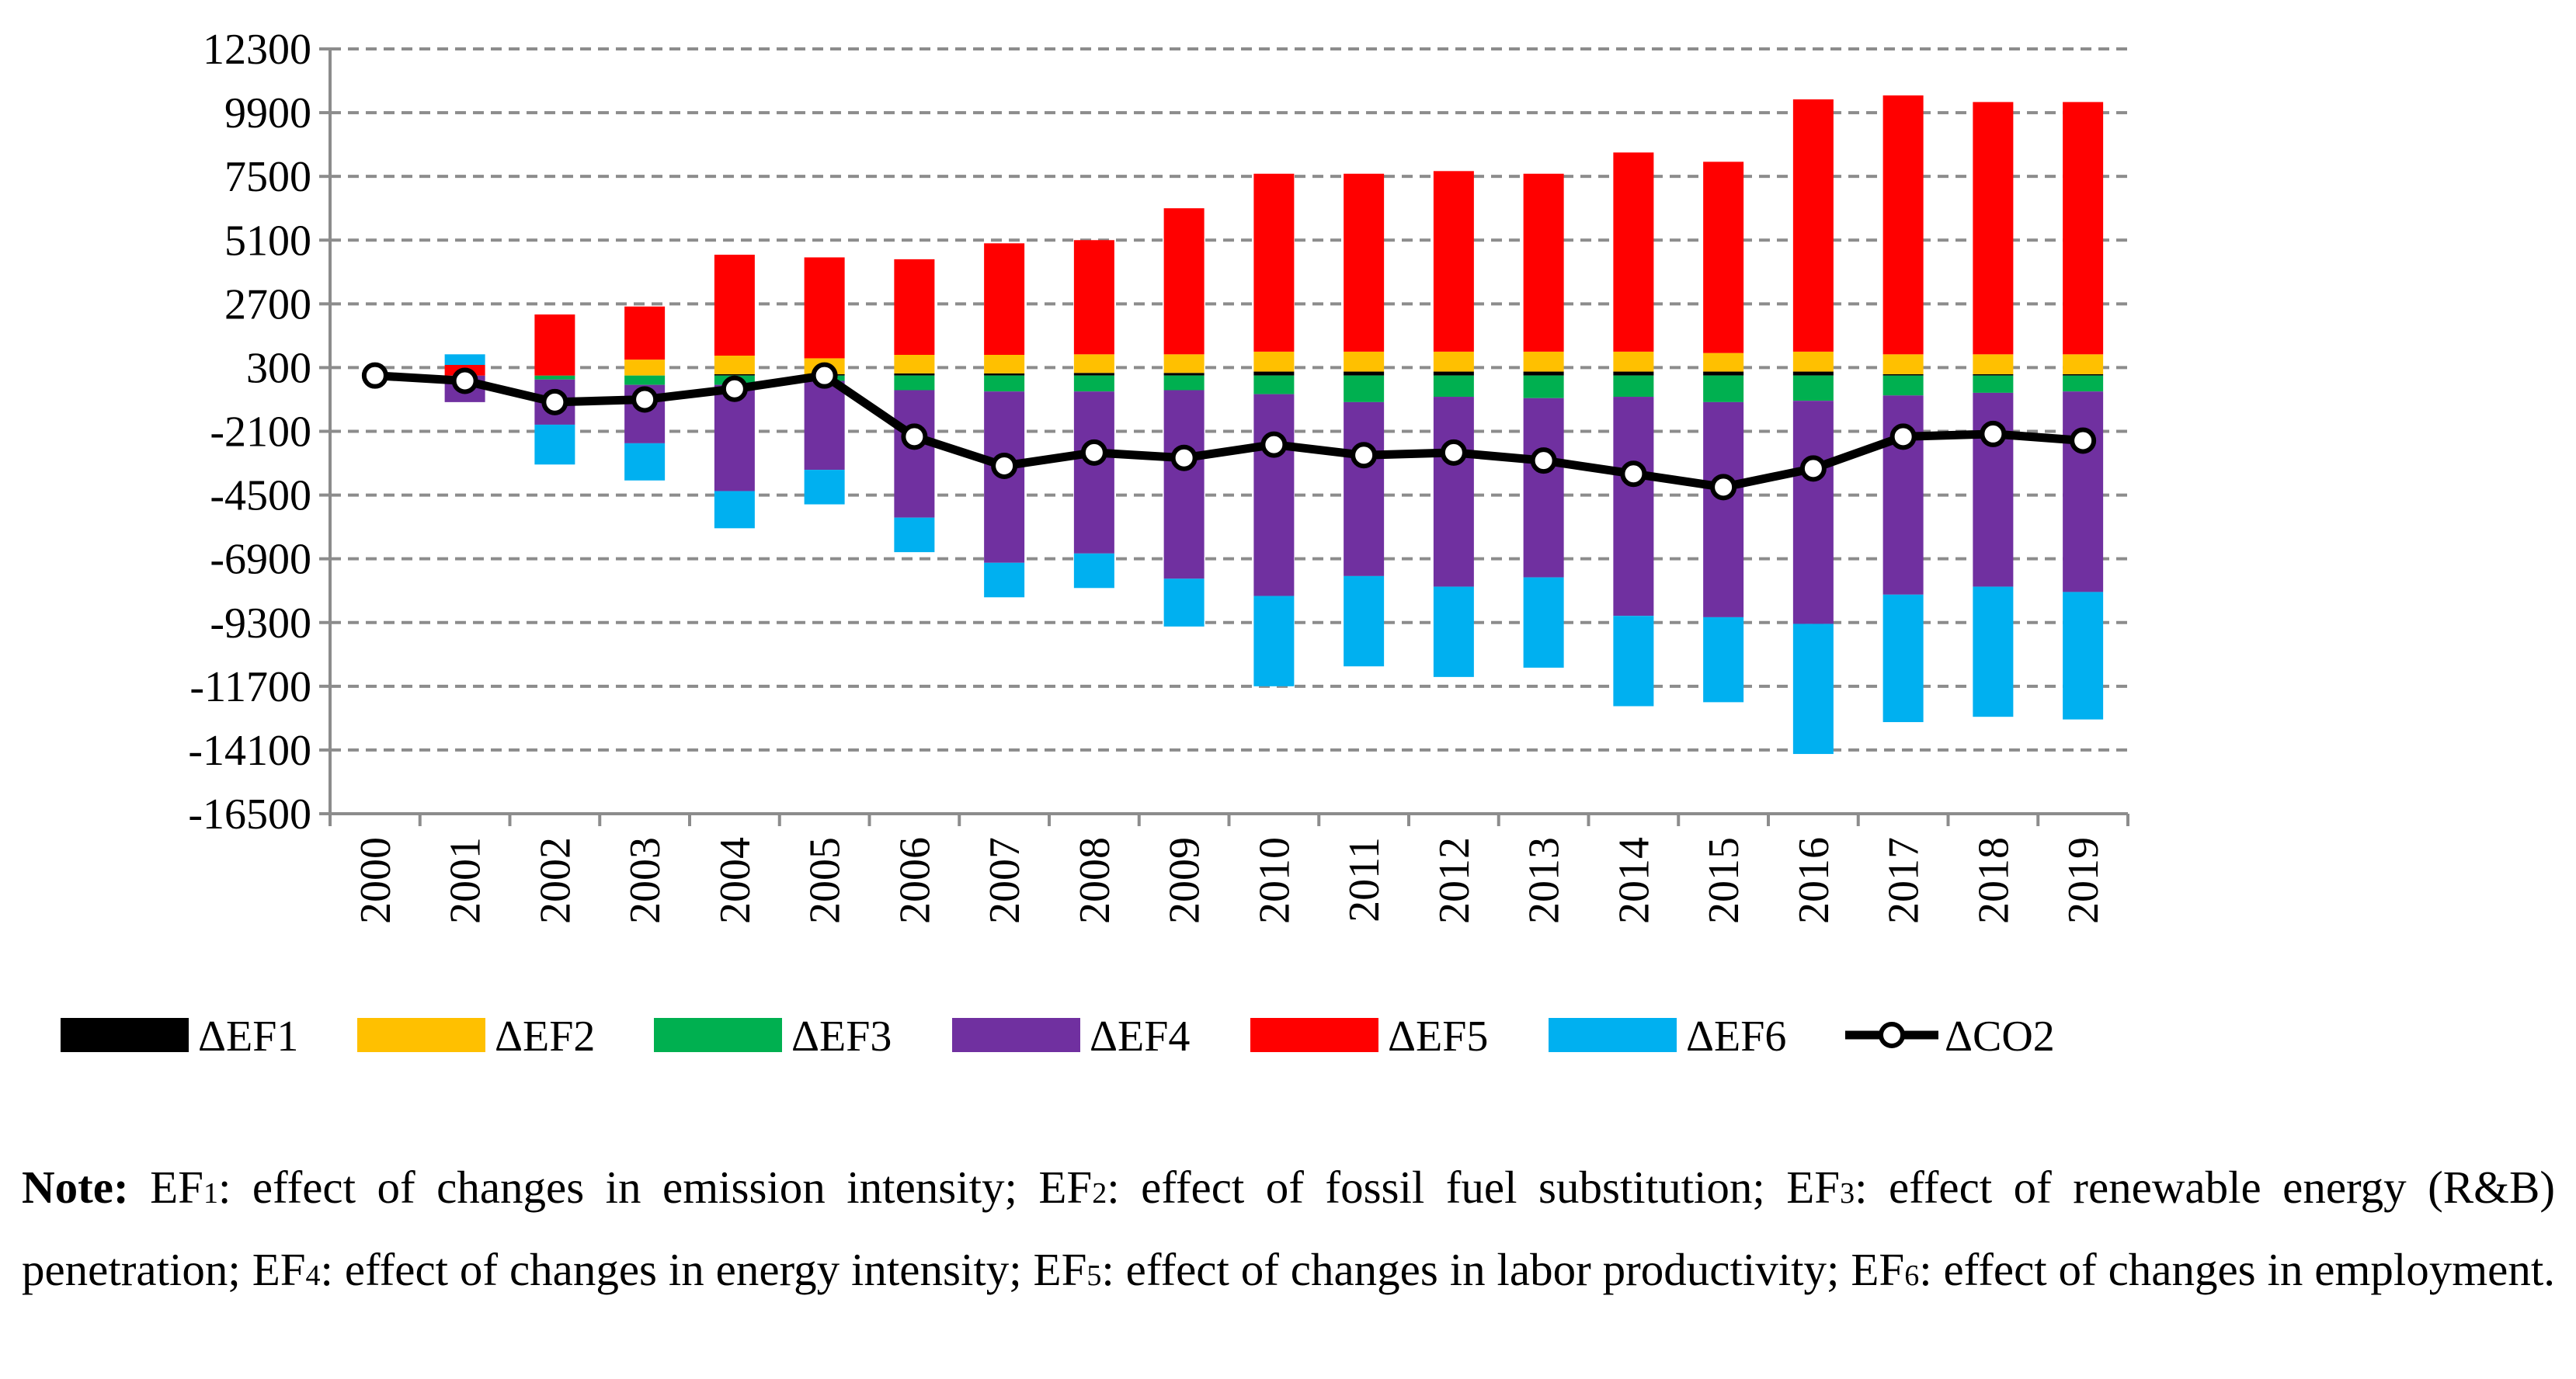 The width and height of the screenshot is (2576, 1379). I want to click on bar-def3-2006, so click(914, 383).